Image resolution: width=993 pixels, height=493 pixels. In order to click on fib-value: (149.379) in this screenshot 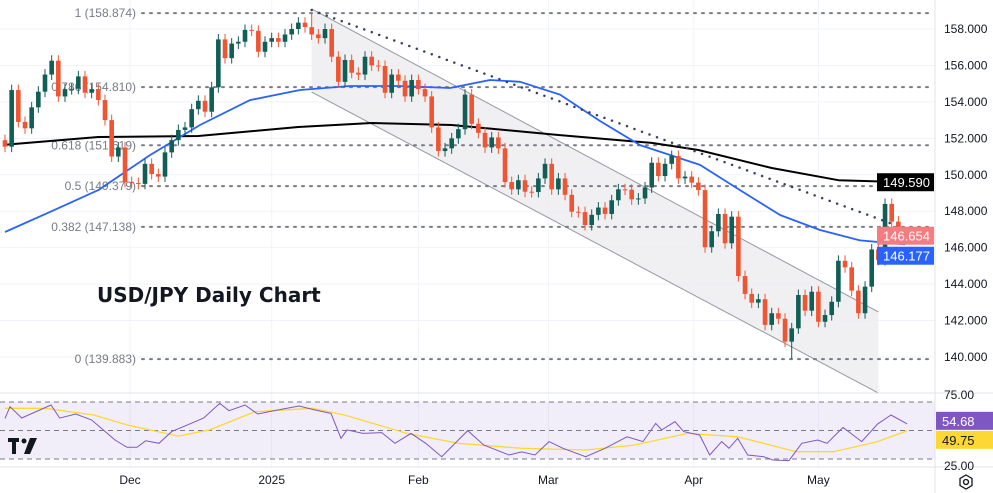, I will do `click(108, 186)`.